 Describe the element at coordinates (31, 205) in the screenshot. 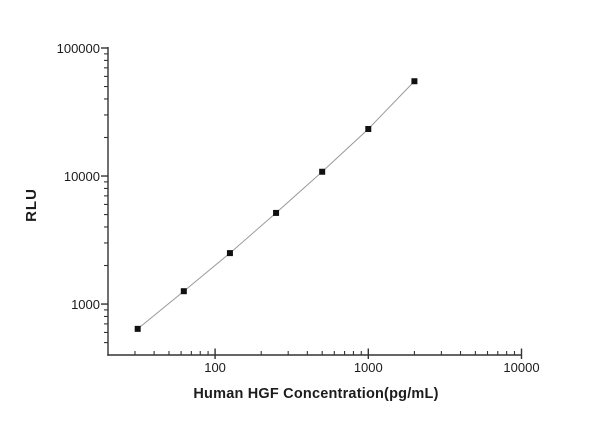

I see `y-axis-title: RLU` at that location.